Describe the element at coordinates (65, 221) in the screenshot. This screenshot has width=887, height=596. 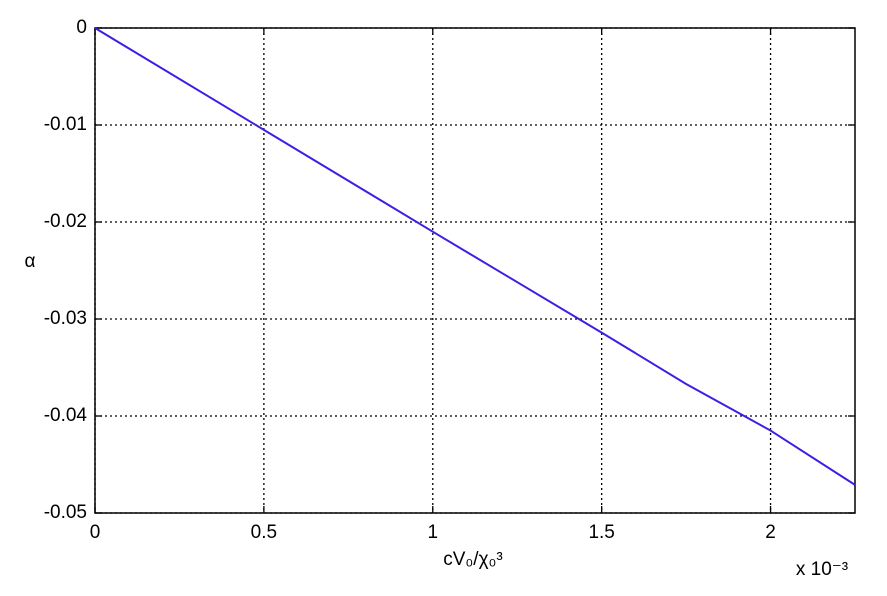
I see `y-tick-label: -0.02` at that location.